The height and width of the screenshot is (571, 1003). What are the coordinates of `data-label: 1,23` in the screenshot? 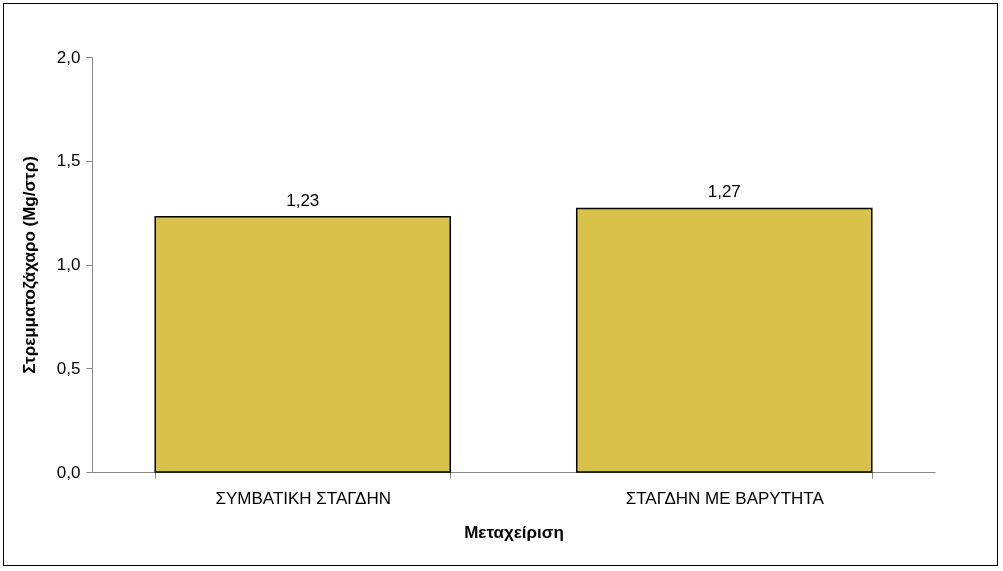 It's located at (303, 200).